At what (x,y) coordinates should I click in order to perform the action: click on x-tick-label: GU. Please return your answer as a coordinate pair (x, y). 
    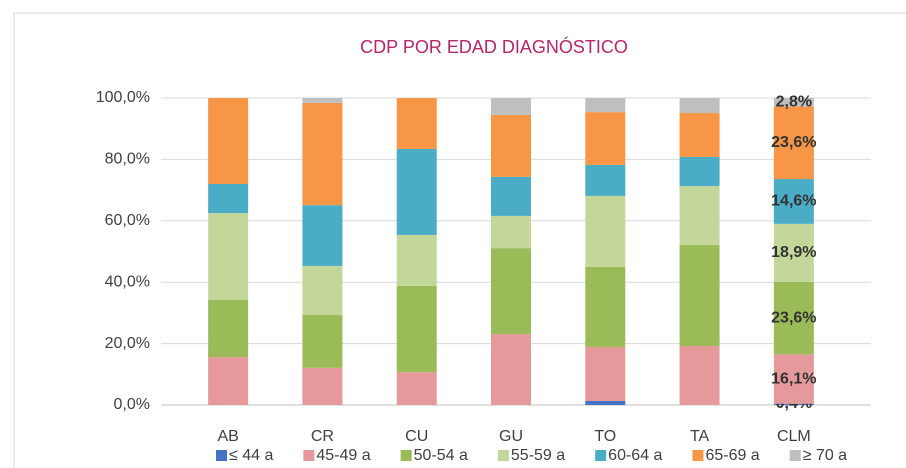
    Looking at the image, I should click on (511, 436).